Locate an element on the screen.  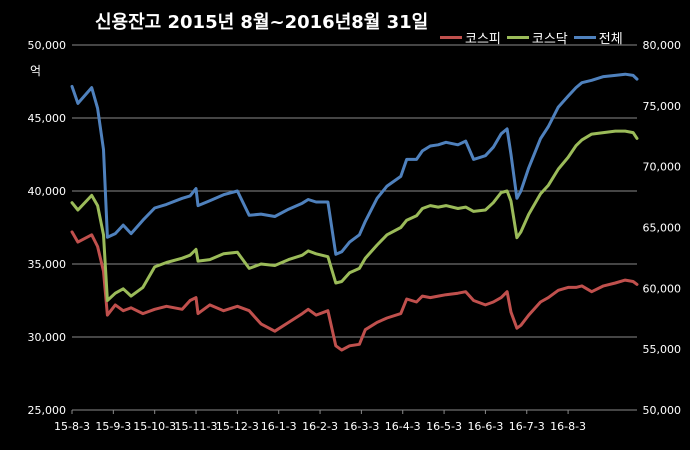
right-tick-label: 65,000 is located at coordinates (662, 228).